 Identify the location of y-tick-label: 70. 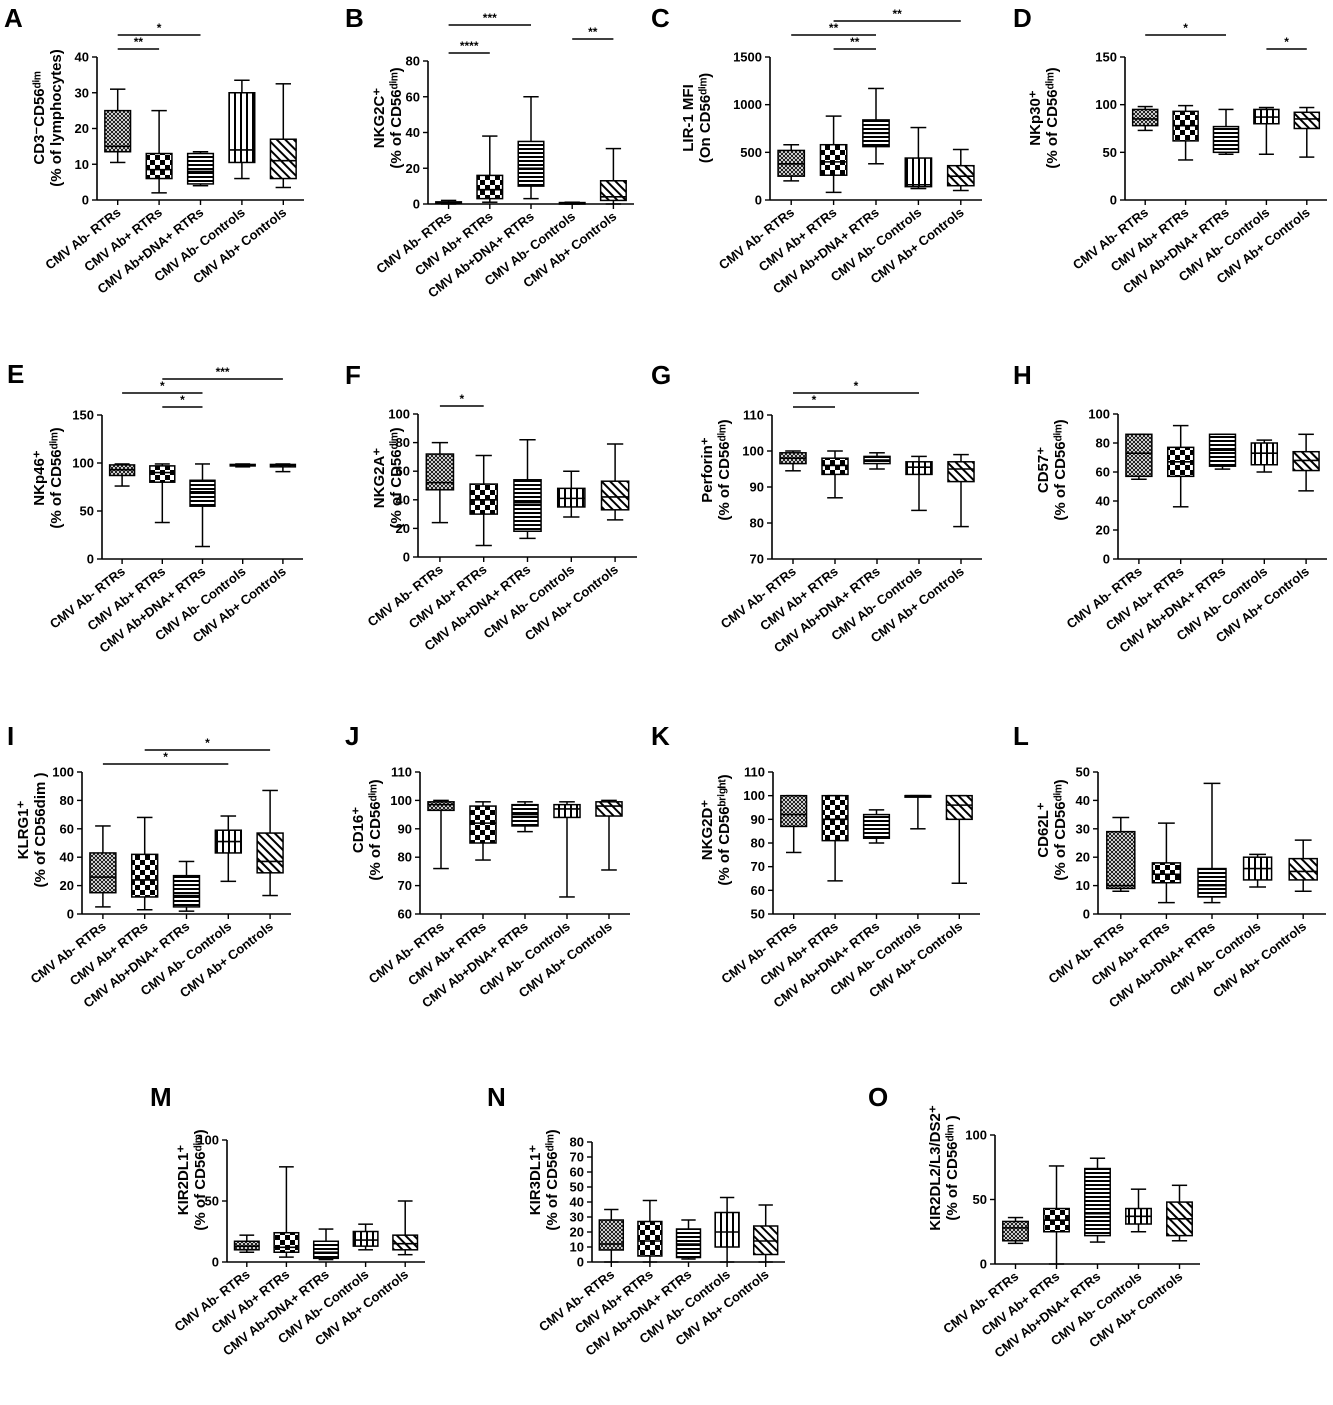
(577, 1157).